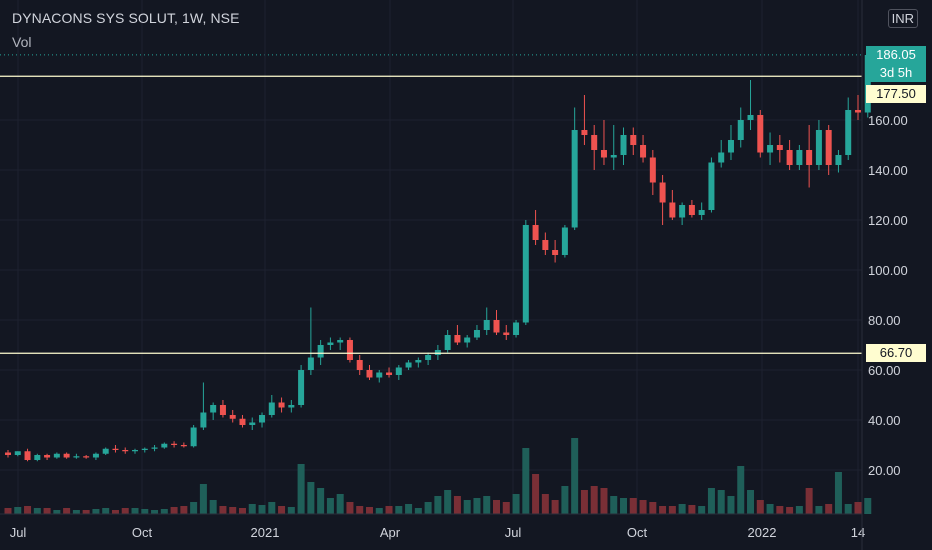 The height and width of the screenshot is (550, 932). Describe the element at coordinates (896, 73) in the screenshot. I see `bar-countdown-tag: 3d 5h` at that location.